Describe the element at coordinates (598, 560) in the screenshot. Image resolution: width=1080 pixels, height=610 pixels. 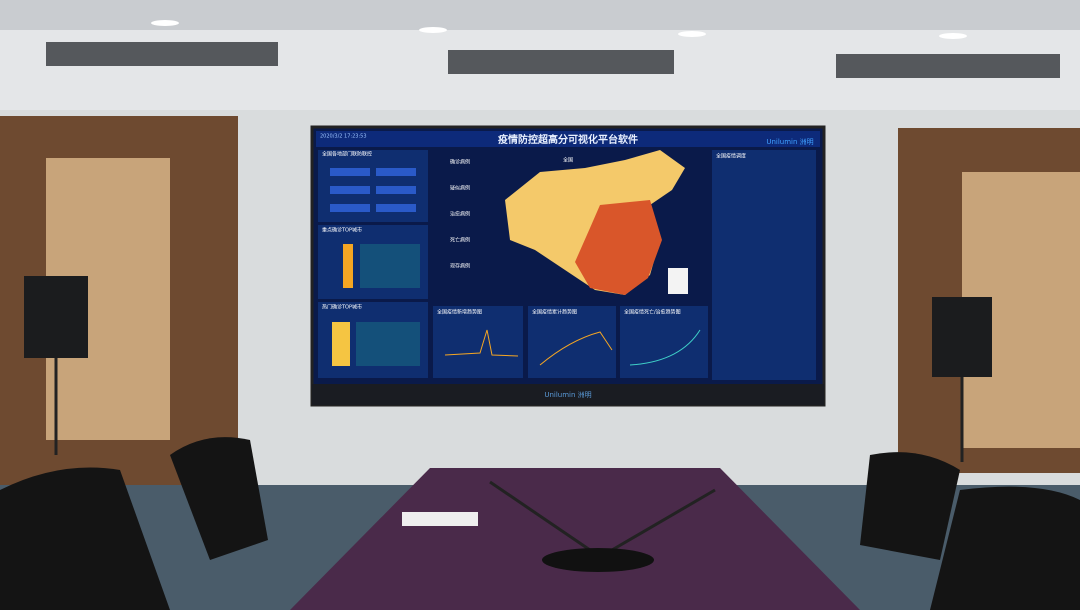
I see `microphone-base` at that location.